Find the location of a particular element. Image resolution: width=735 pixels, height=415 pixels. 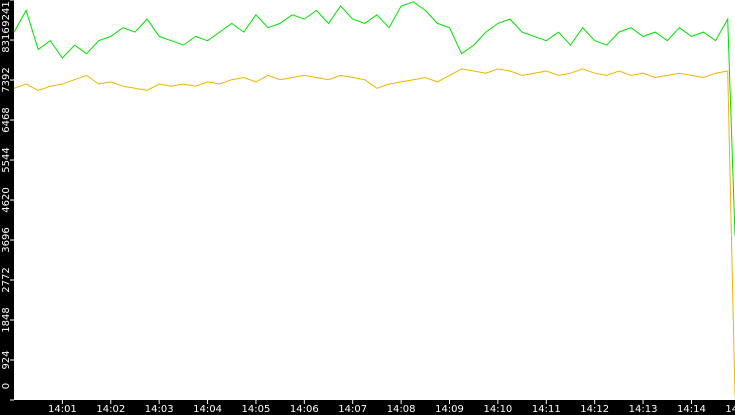

x-tick-label: 14:12 is located at coordinates (594, 409).